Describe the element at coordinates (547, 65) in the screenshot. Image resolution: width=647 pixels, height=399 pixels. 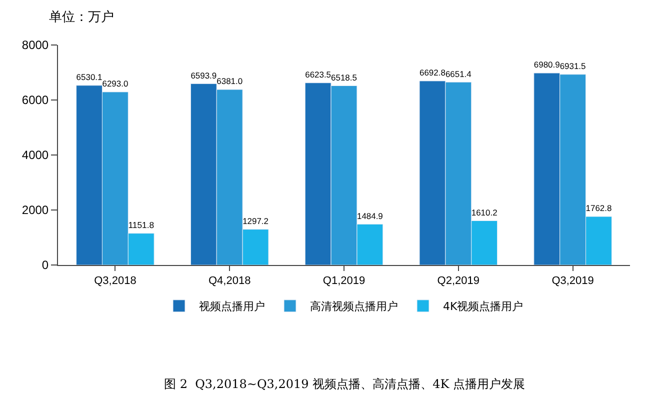
I see `data-label: 6980.9` at that location.